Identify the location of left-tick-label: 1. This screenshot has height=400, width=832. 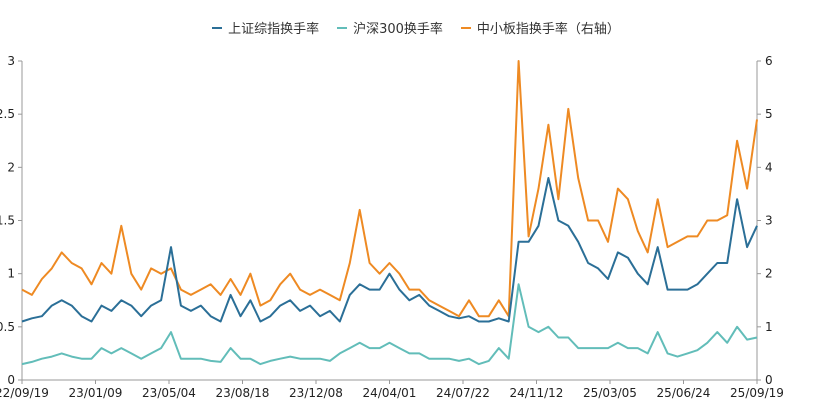
(11, 274).